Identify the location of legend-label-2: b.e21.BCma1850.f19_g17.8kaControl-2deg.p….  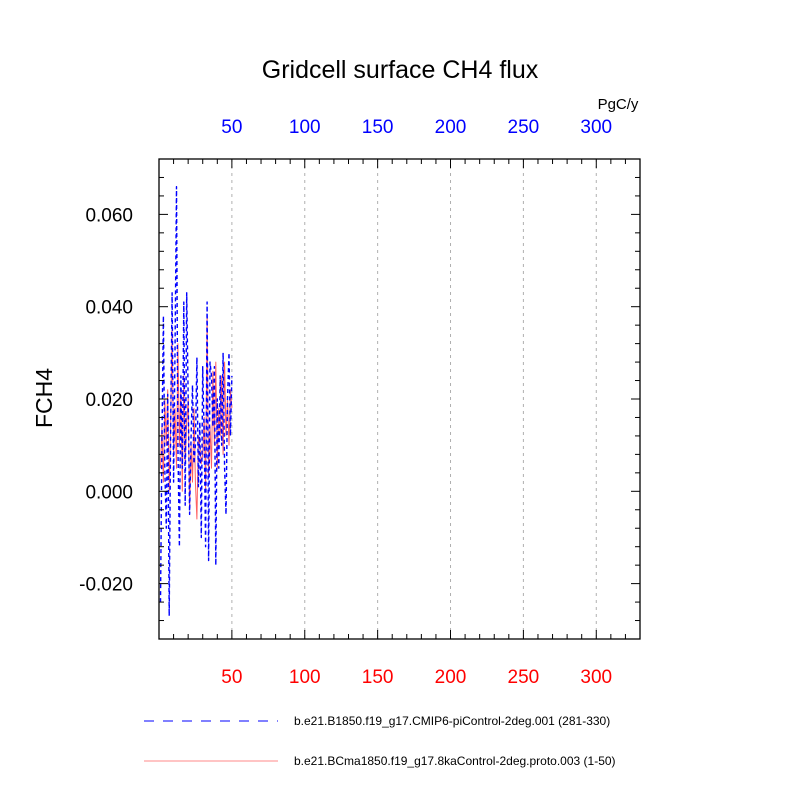
(455, 761).